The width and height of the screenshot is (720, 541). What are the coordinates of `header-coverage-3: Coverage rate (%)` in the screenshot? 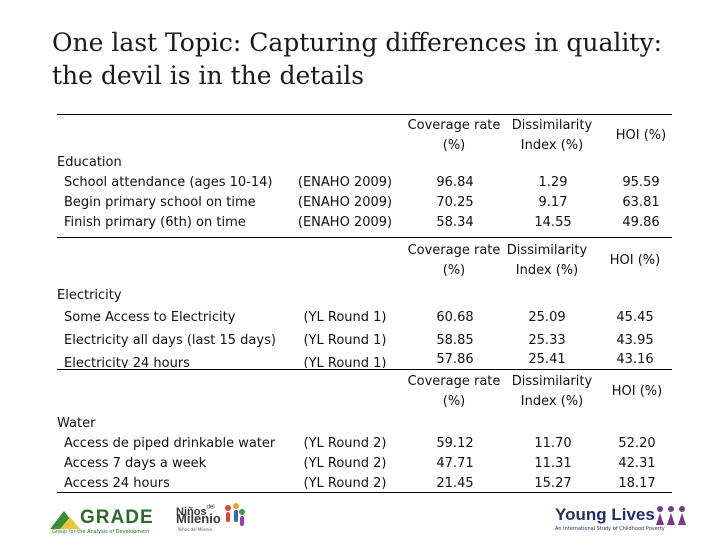 It's located at (454, 391).